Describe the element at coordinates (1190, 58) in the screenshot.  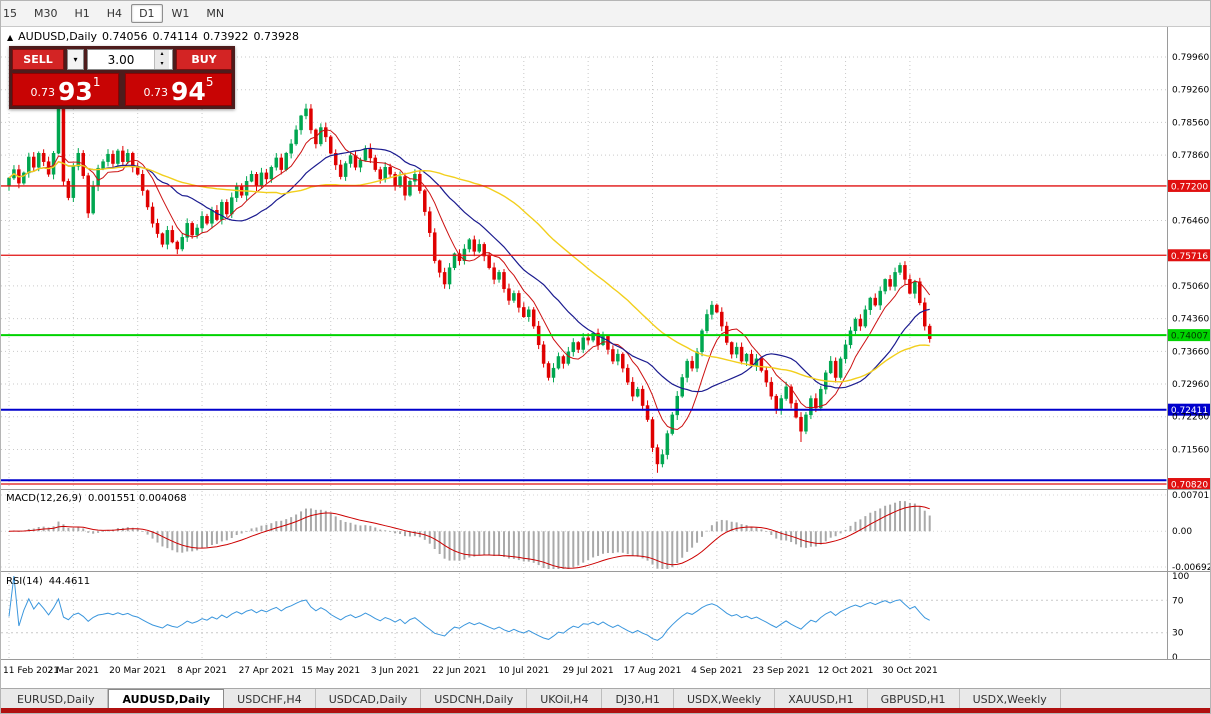
I see `svg-text: 0.79960` at that location.